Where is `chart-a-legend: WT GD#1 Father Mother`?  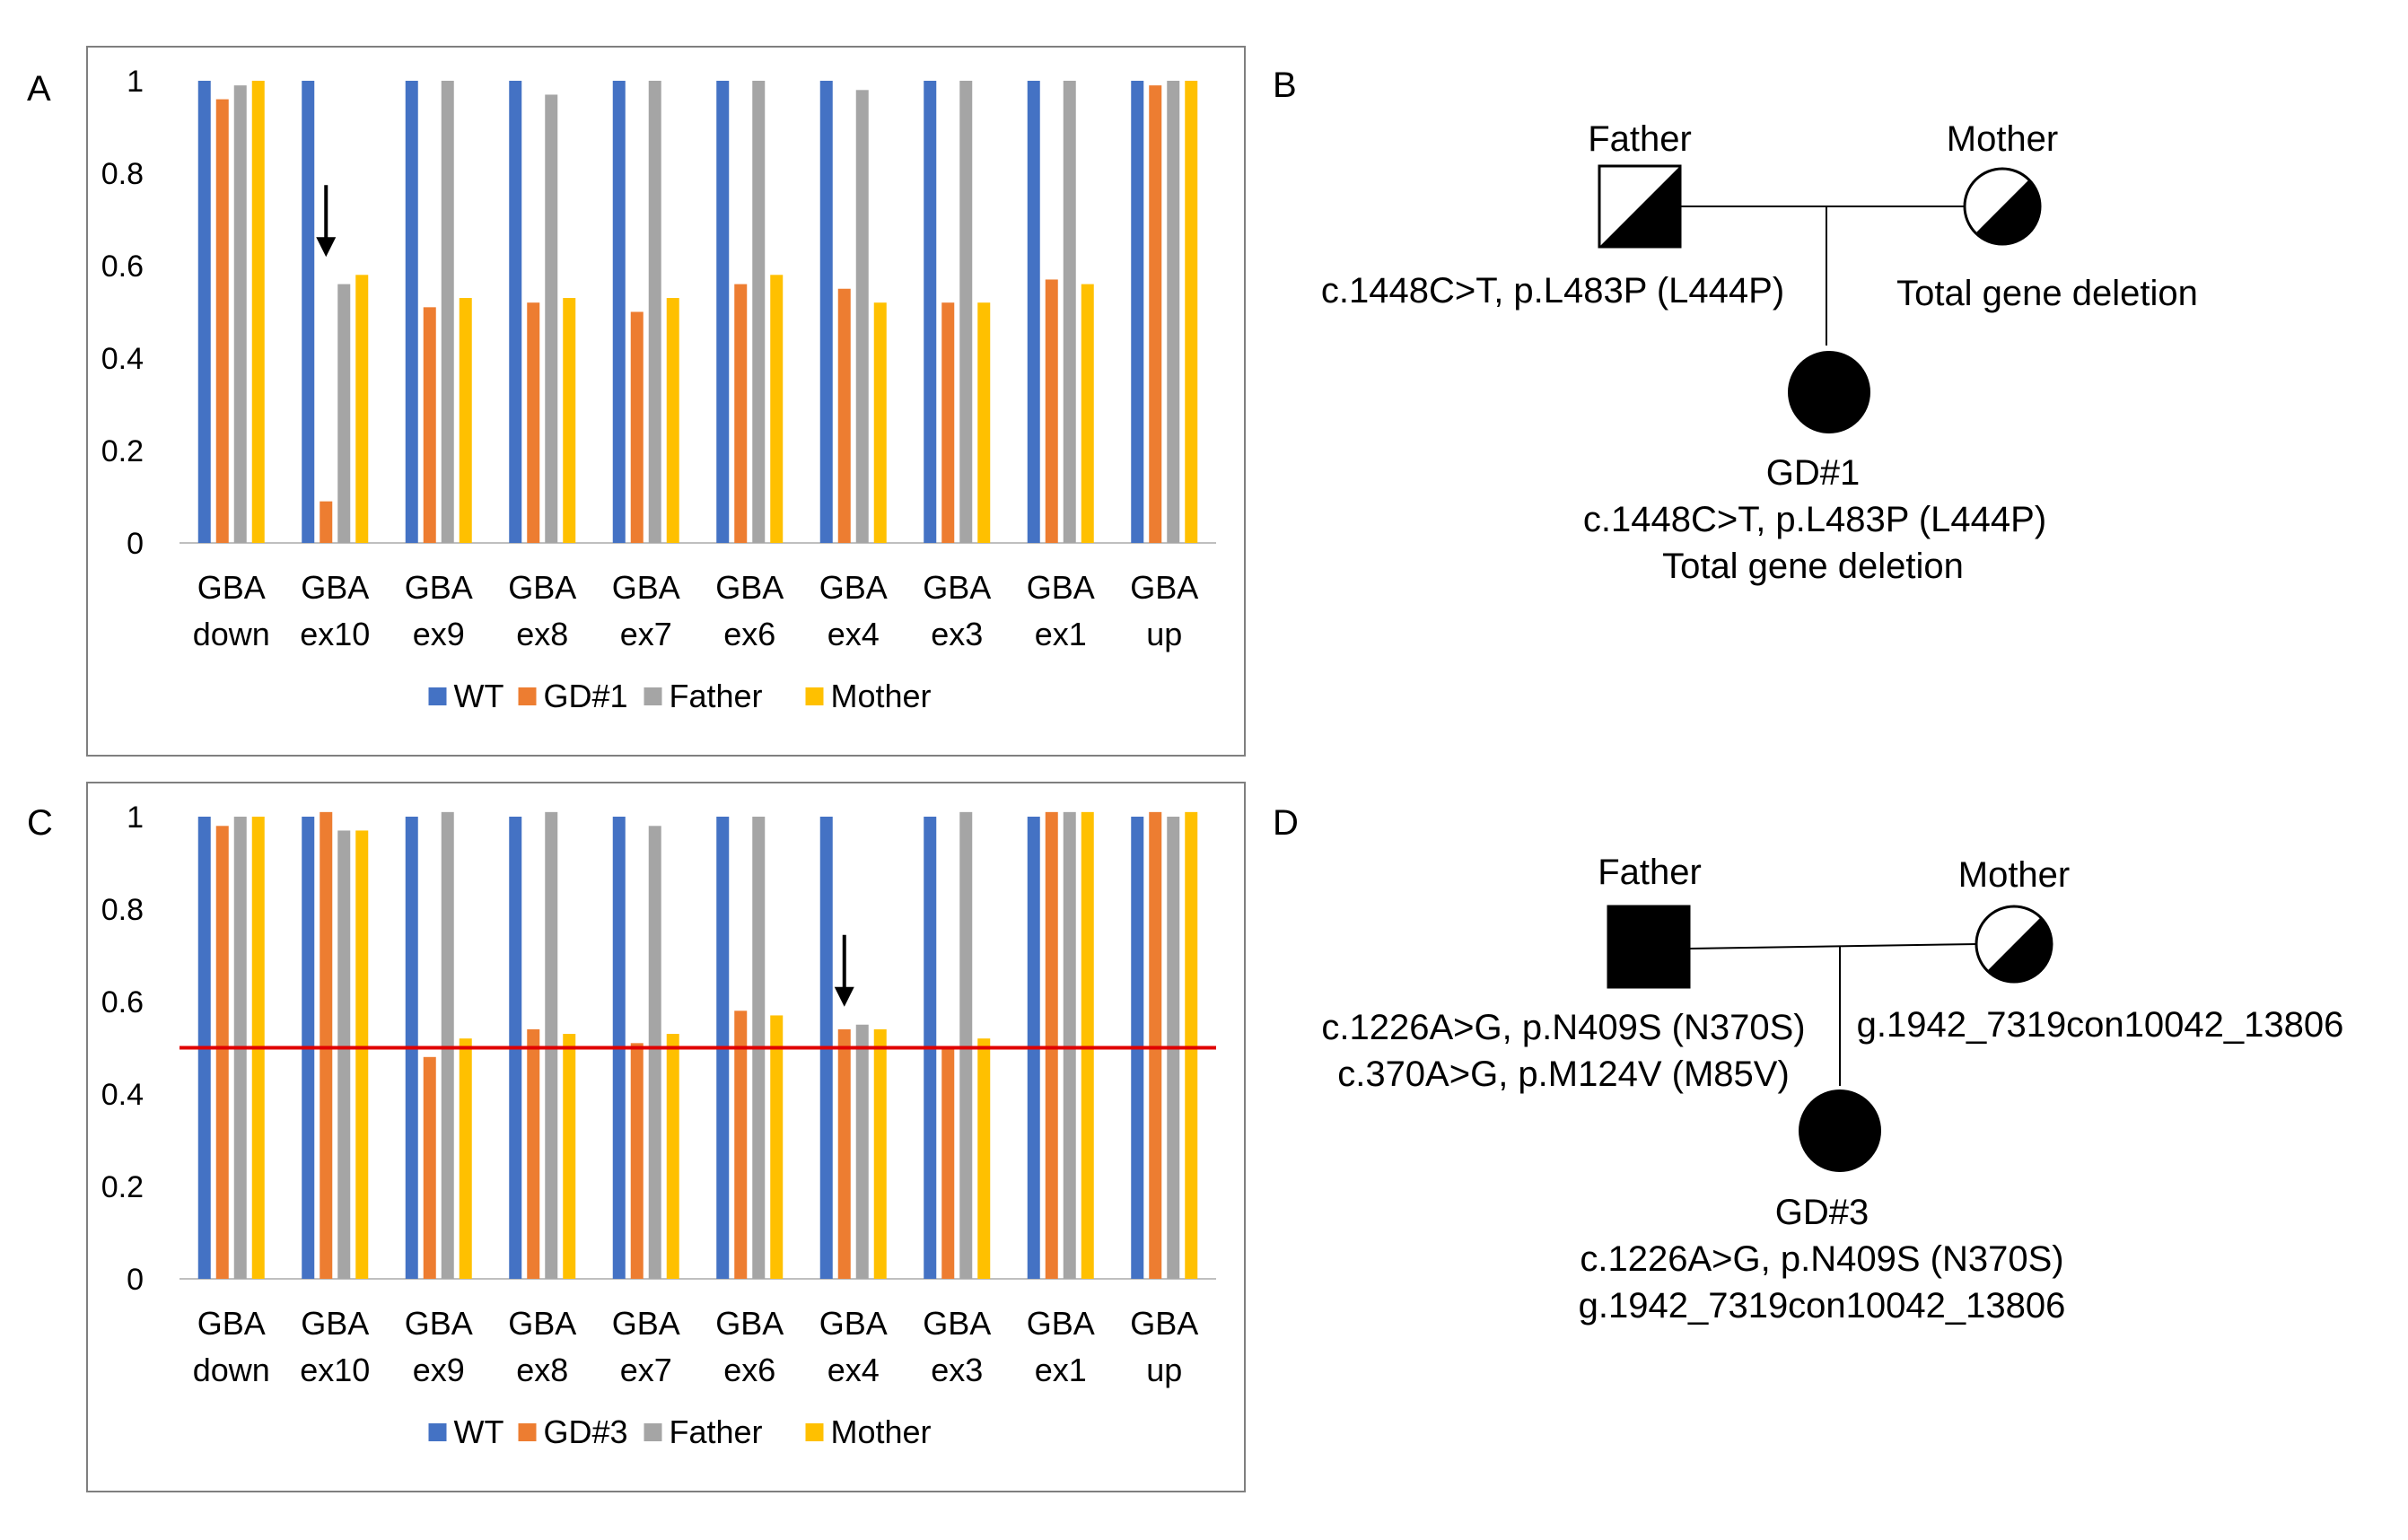
chart-a-legend: WT GD#1 Father Mother is located at coordinates (680, 696).